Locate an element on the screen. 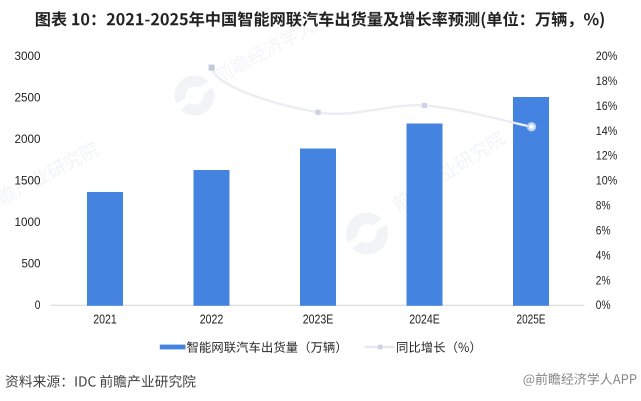 Image resolution: width=641 pixels, height=401 pixels. svg-text: 2025E is located at coordinates (531, 320).